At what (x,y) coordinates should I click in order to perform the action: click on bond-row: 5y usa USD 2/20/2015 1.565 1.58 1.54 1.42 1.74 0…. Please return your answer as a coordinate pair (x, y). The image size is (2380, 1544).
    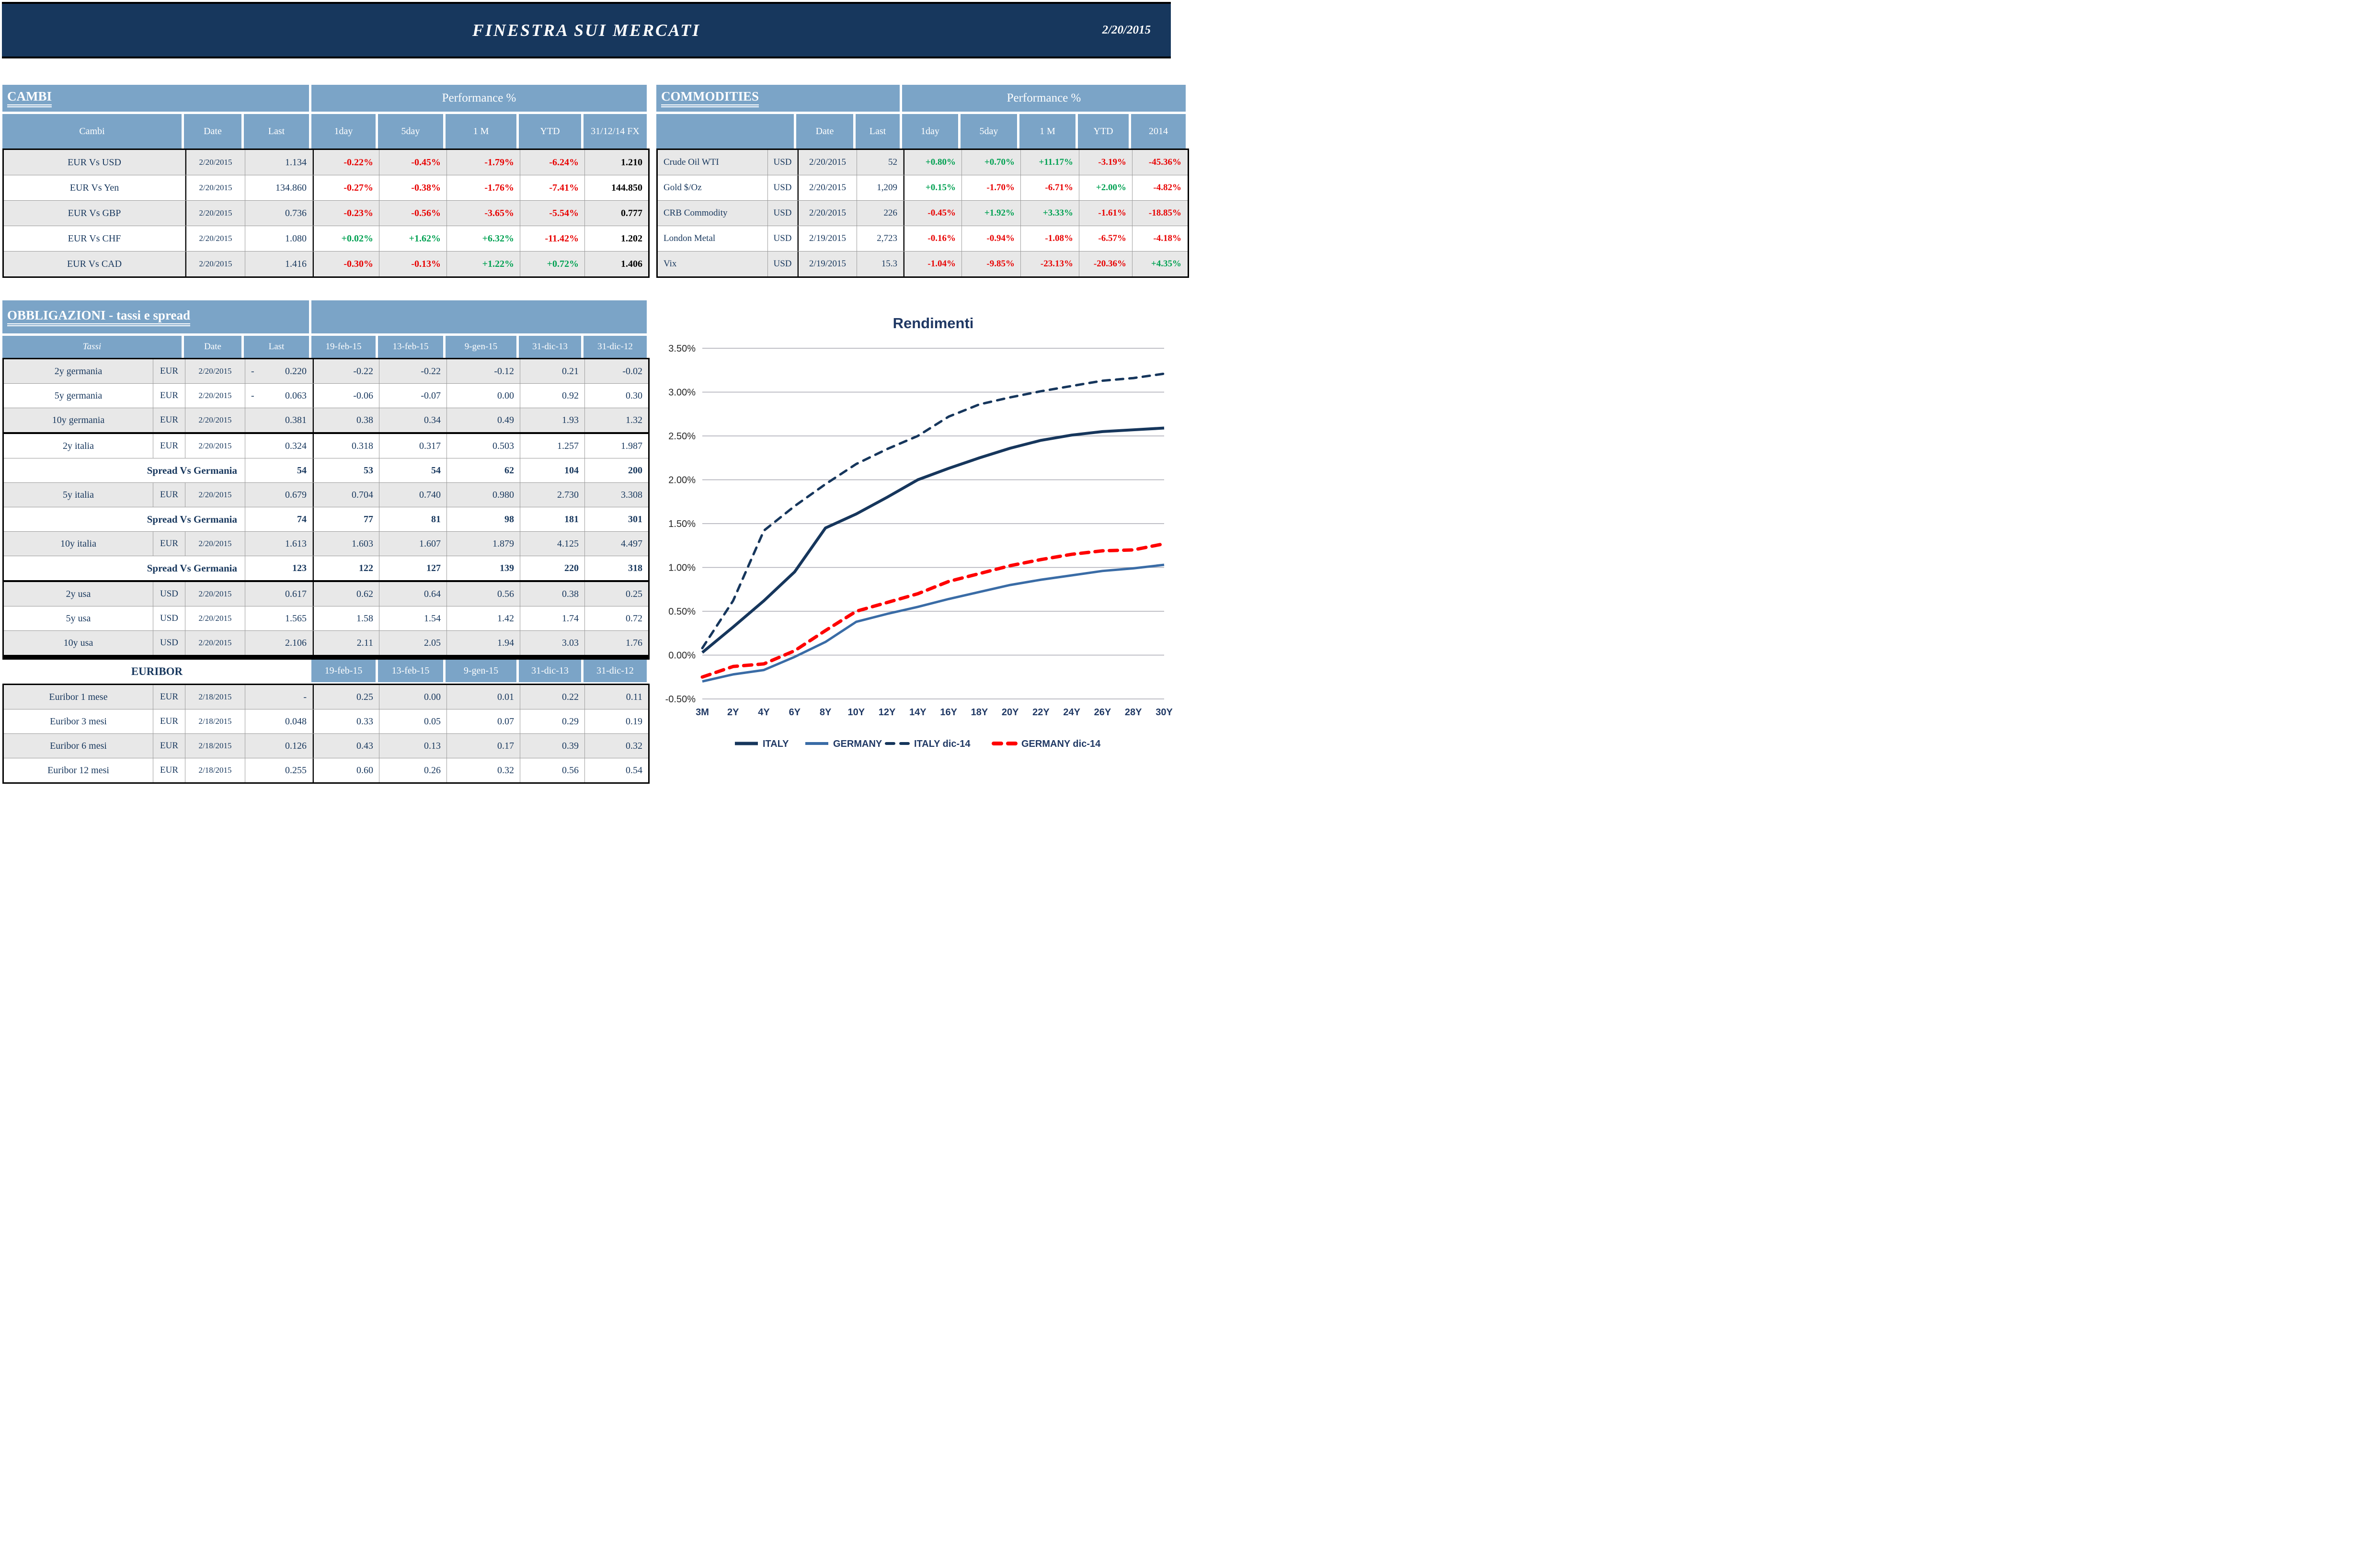
    Looking at the image, I should click on (326, 618).